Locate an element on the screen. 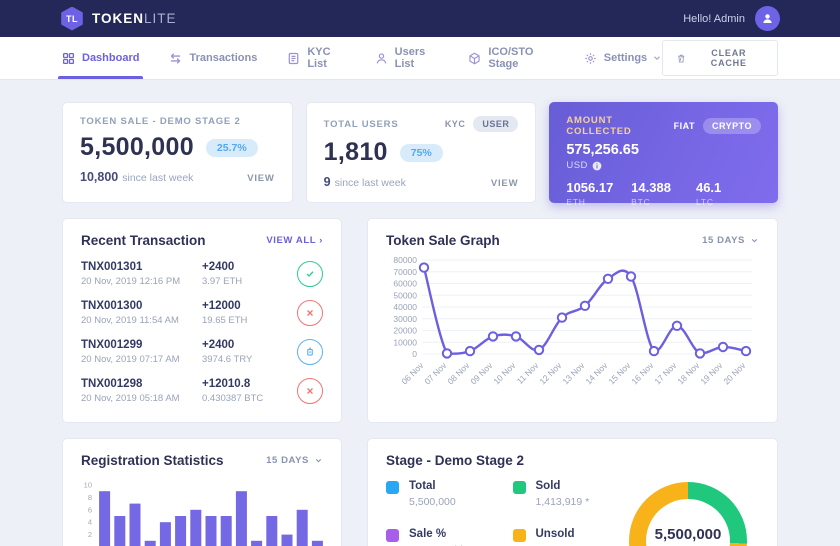 The height and width of the screenshot is (546, 840). svg-text: 14 Nov is located at coordinates (596, 373).